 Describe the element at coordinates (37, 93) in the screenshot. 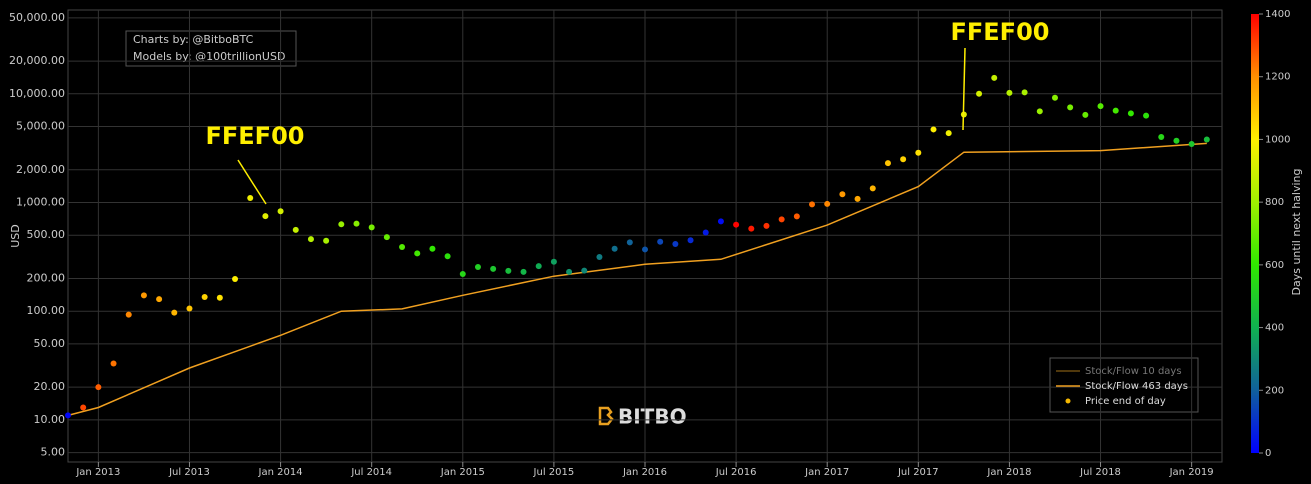

I see `y-tick-label: 10,000.00` at that location.